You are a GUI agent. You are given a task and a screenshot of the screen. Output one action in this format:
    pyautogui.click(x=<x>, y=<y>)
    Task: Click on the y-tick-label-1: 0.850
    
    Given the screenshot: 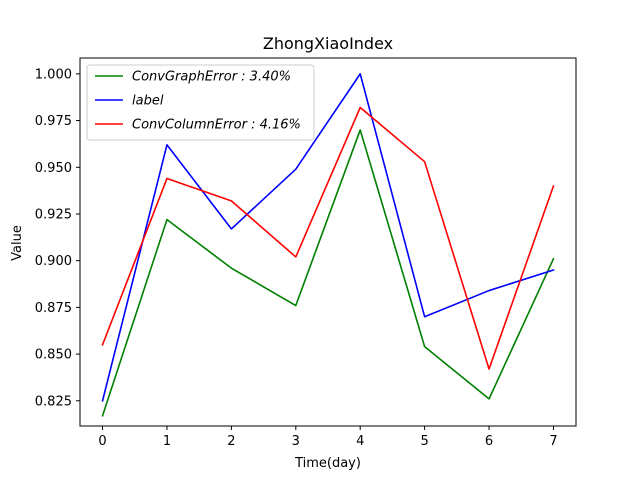 What is the action you would take?
    pyautogui.click(x=53, y=355)
    